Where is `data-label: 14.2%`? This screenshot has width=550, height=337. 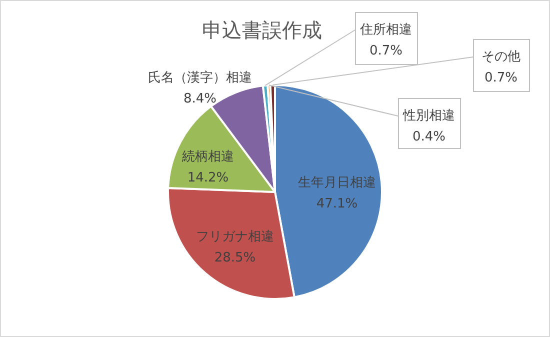
data-label: 14.2% is located at coordinates (208, 178).